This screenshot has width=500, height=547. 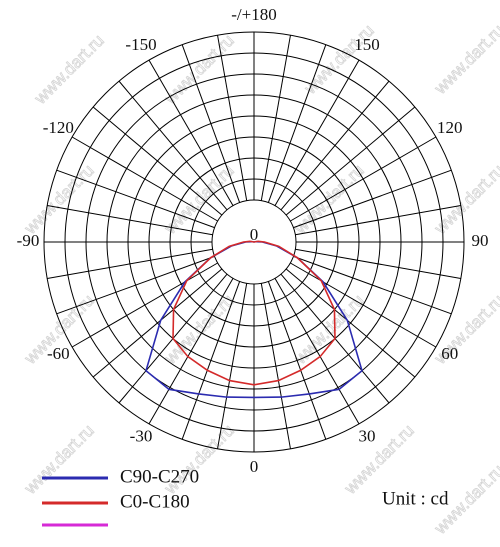 What do you see at coordinates (450, 127) in the screenshot?
I see `angle-tick-label: 120` at bounding box center [450, 127].